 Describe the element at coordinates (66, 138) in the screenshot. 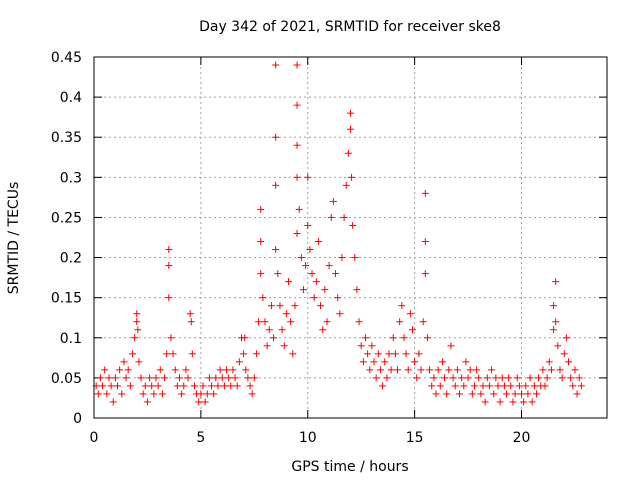

I see `y-tick-label: 0.35` at that location.